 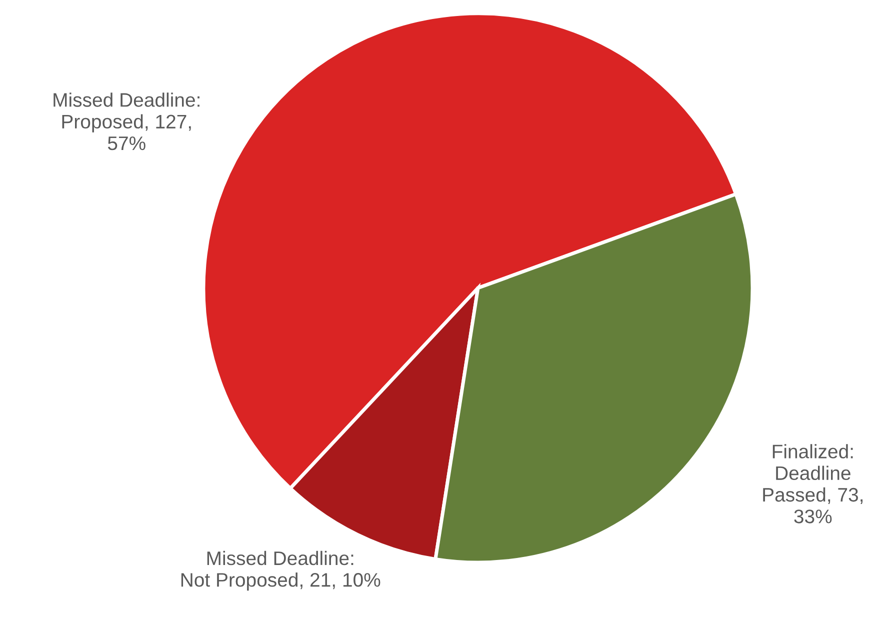 I want to click on slice-label: Missed Deadline: Not Proposed, 21, 10%, so click(x=280, y=570).